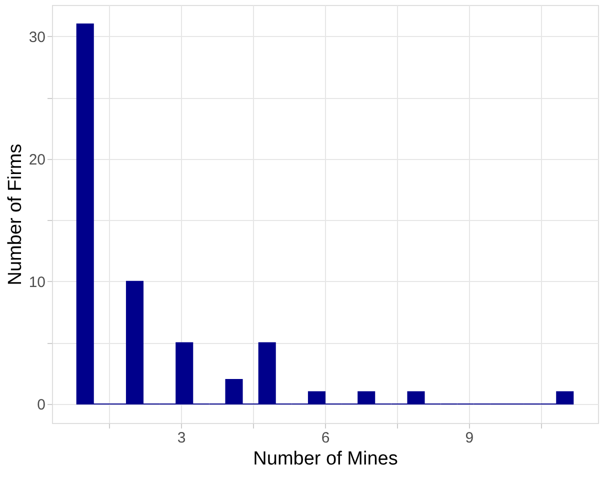  Describe the element at coordinates (41, 405) in the screenshot. I see `y-tick-label: 0` at that location.